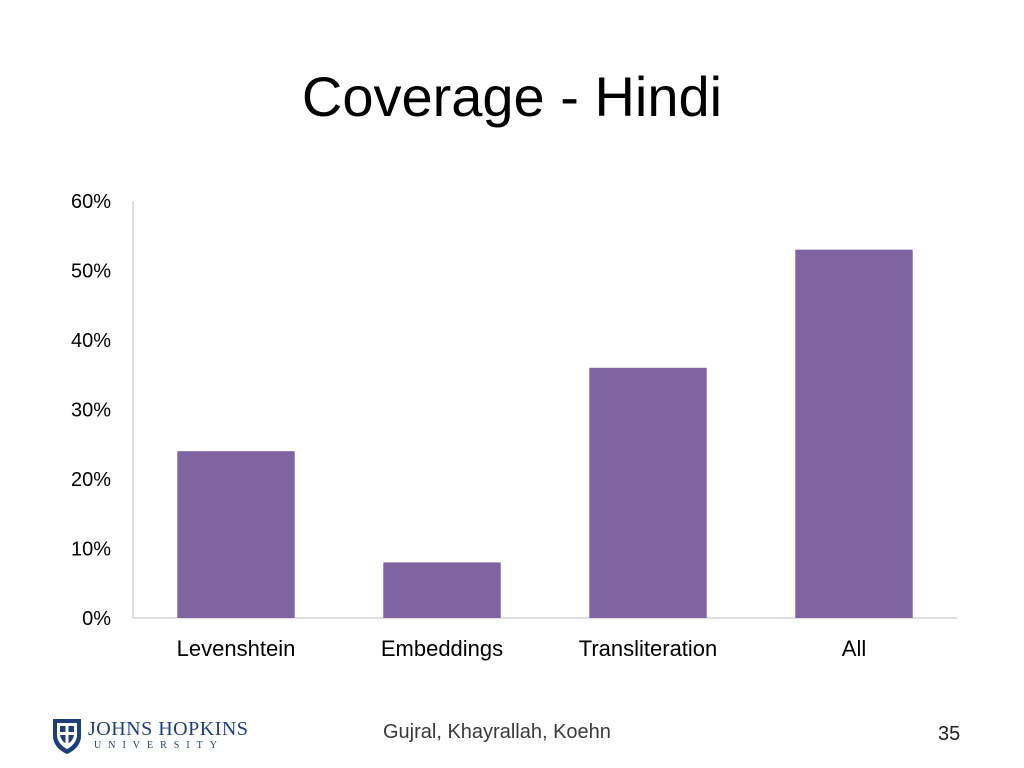 The height and width of the screenshot is (768, 1024). What do you see at coordinates (91, 411) in the screenshot?
I see `y-tick-label: 30%` at bounding box center [91, 411].